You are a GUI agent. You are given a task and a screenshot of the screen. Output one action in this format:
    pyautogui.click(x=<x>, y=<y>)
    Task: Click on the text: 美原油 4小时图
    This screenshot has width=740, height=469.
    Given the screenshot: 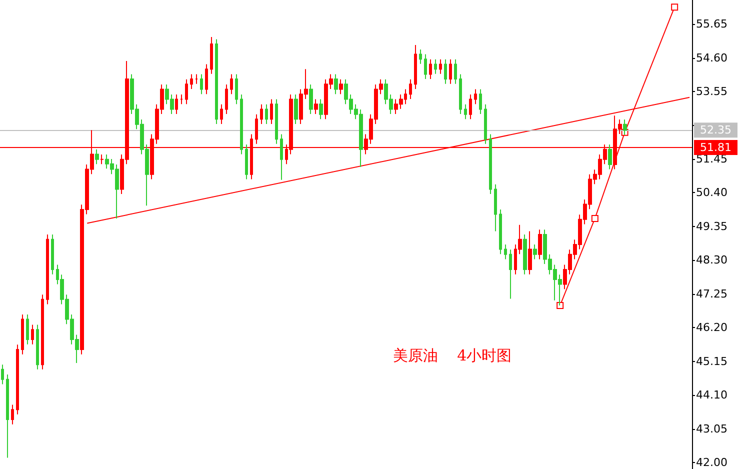 What is the action you would take?
    pyautogui.click(x=452, y=355)
    